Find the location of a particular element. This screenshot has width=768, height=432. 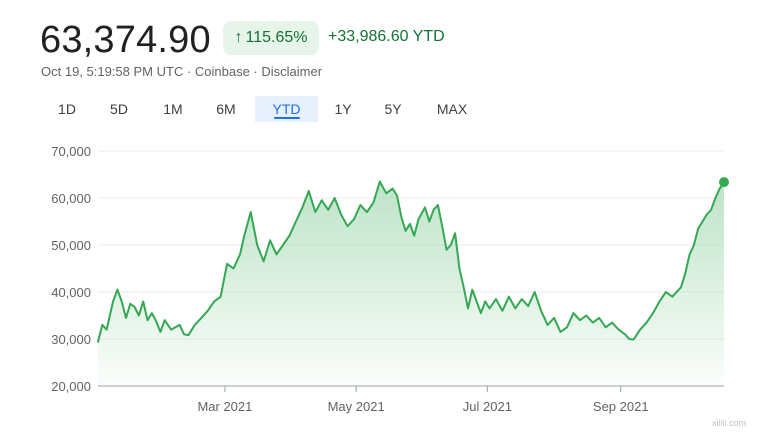

tab-label: 5D is located at coordinates (119, 109).